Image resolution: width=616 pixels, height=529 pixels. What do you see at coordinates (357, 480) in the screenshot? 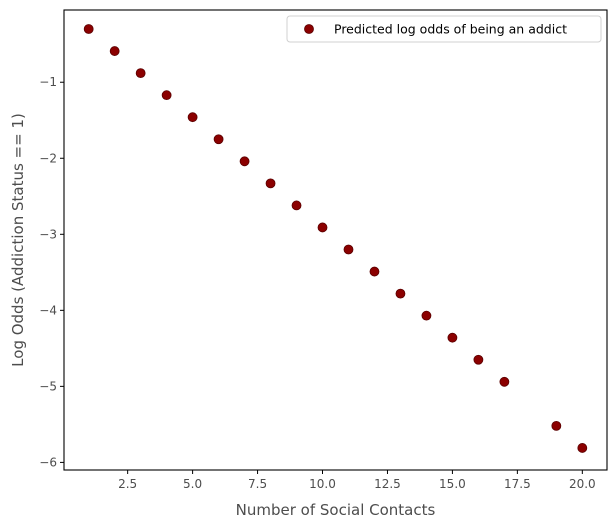
I see `x-axis-ticks: 2.5 5.0 7.5 10.0 12.5 15.0 17.5 20.0` at bounding box center [357, 480].